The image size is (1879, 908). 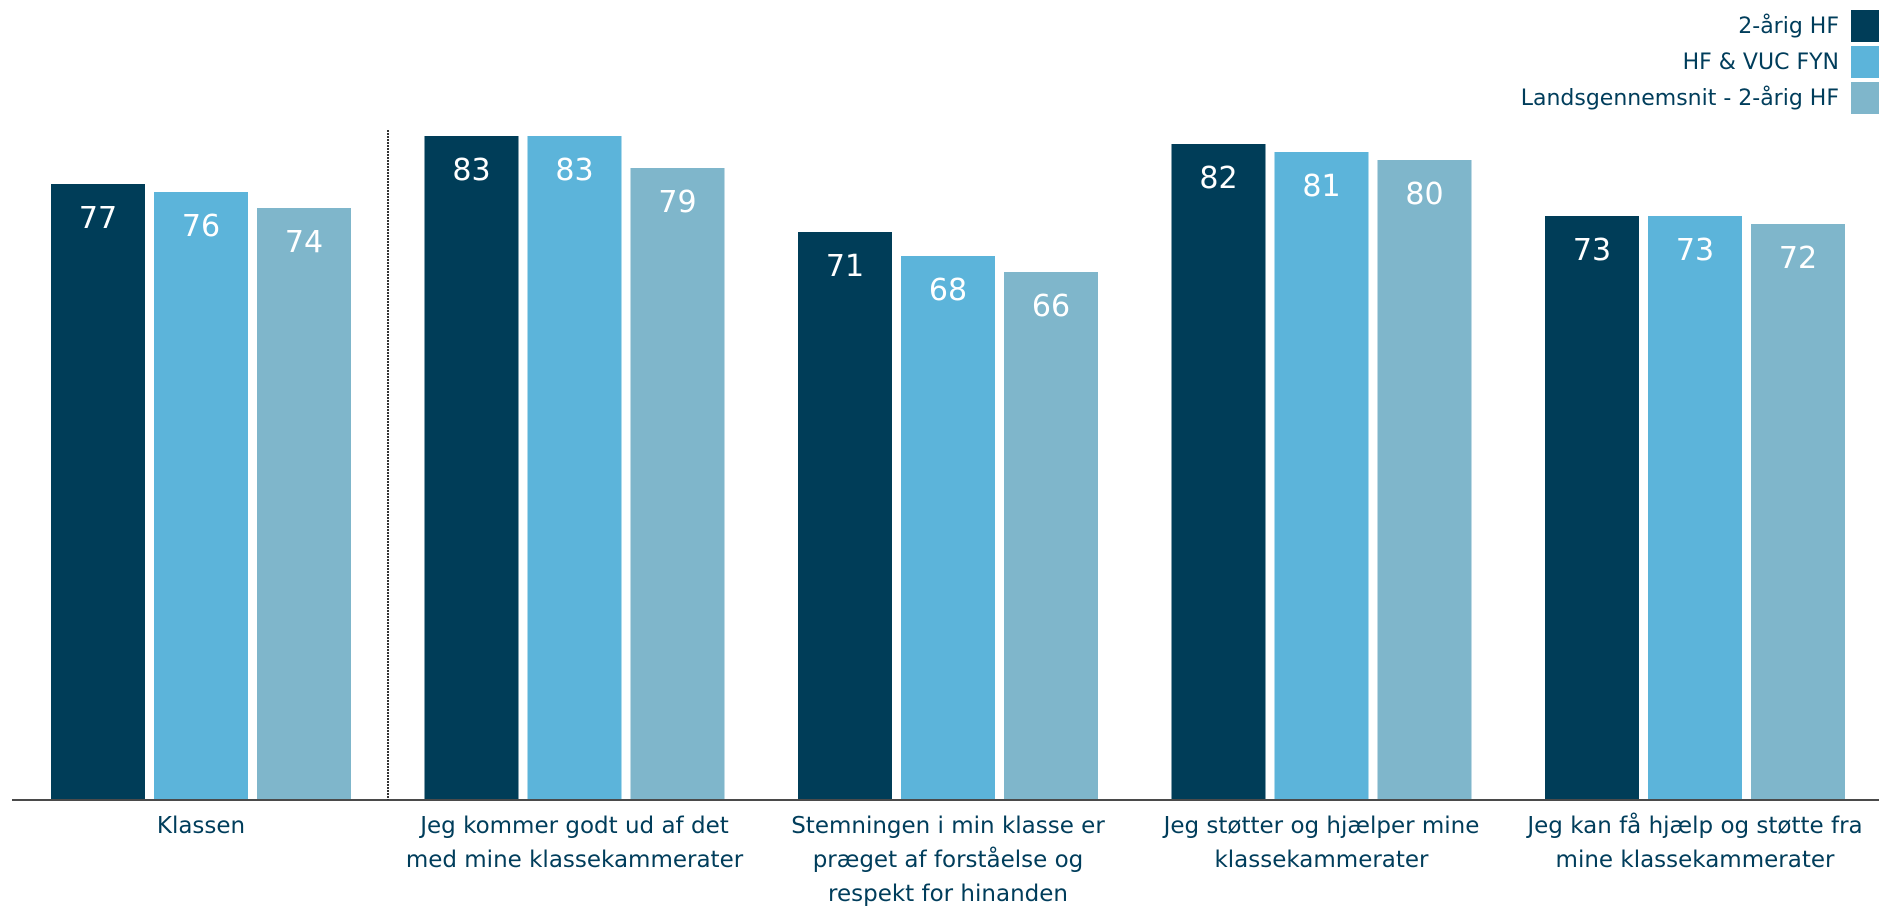 I want to click on category-label-line: præget af forståelse og, so click(x=948, y=859).